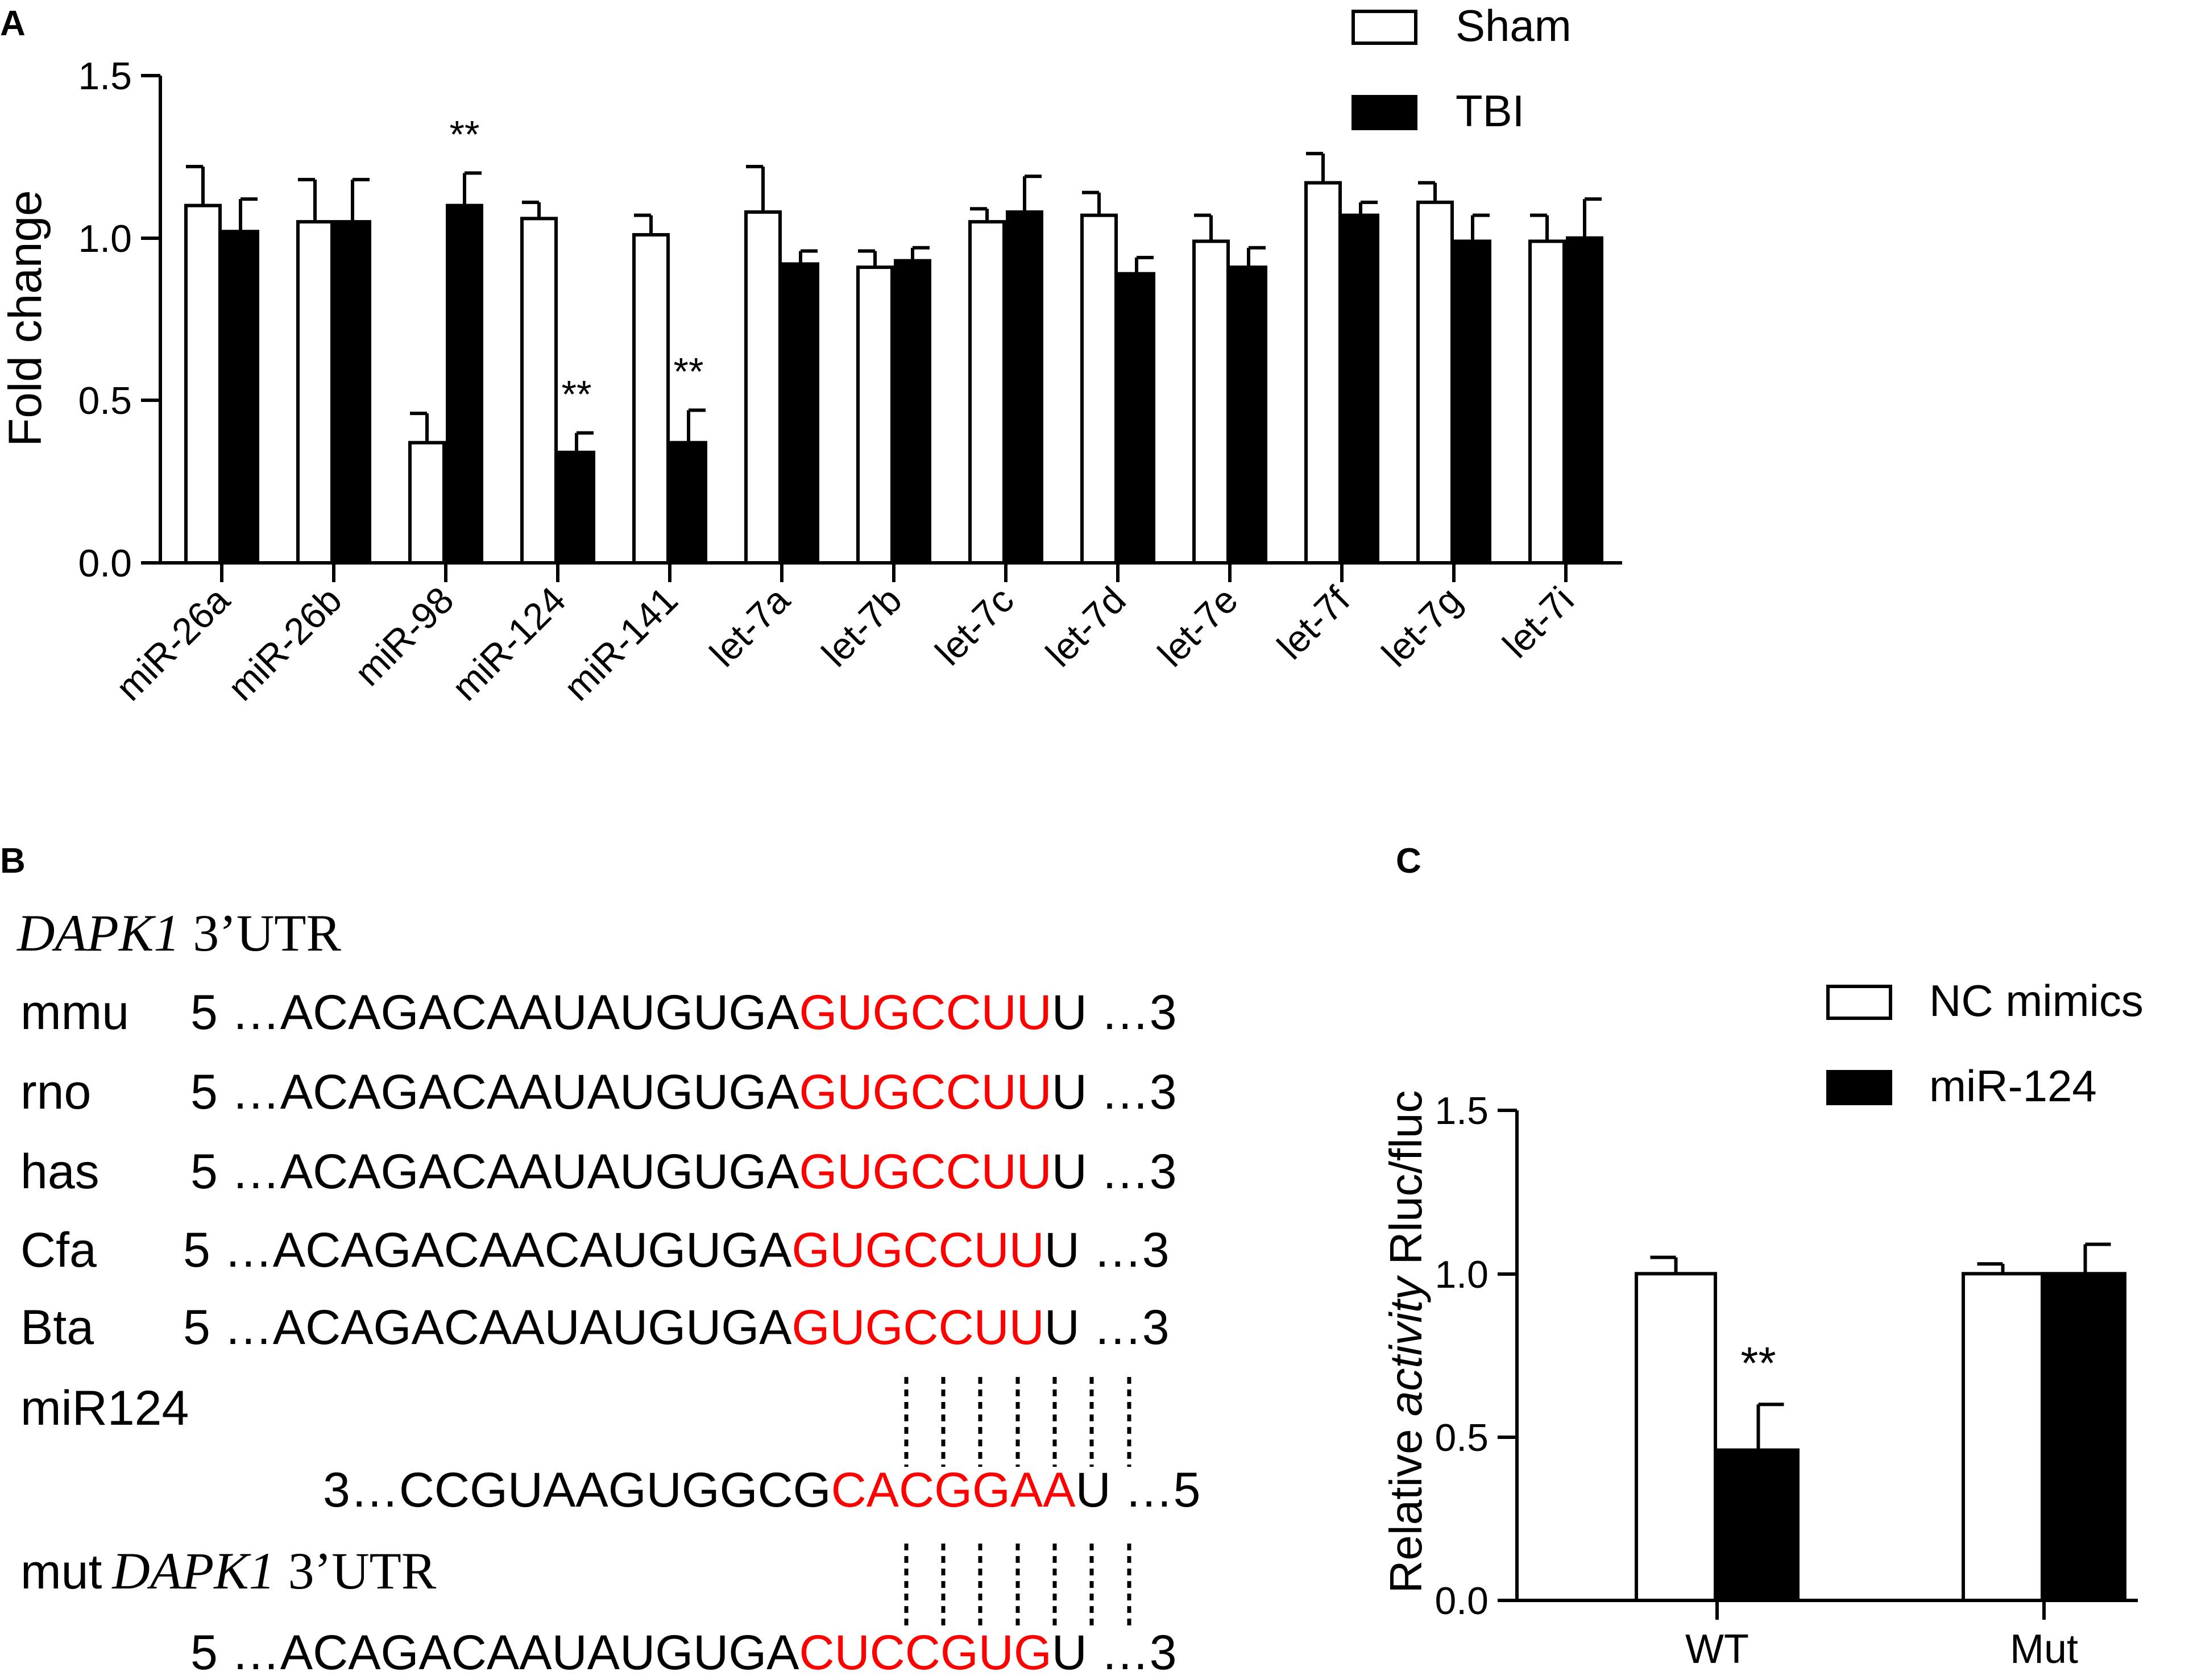  Describe the element at coordinates (315, 392) in the screenshot. I see `bar-sham-mir-26b` at that location.